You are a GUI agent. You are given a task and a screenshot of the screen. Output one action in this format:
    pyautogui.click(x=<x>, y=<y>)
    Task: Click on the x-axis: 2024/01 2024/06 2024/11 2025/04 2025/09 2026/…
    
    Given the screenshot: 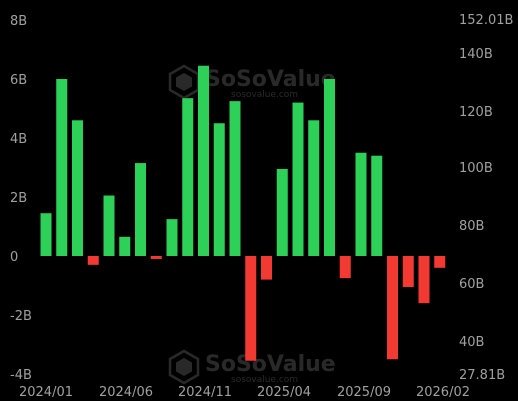 What is the action you would take?
    pyautogui.click(x=244, y=392)
    